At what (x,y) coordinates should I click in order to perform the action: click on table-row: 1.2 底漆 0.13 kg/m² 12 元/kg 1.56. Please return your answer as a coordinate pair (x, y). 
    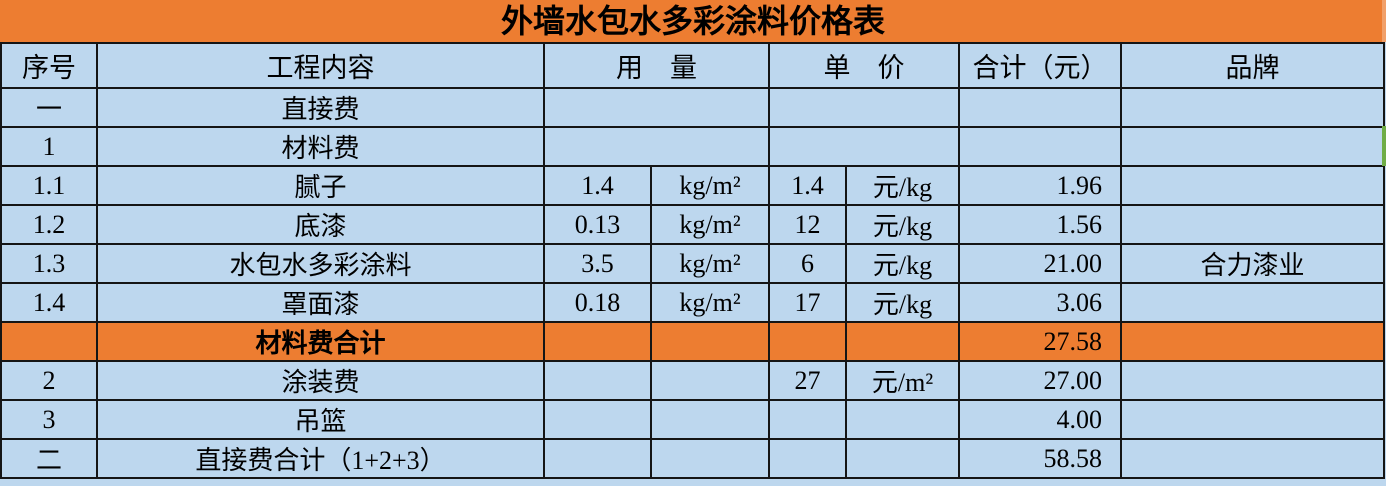
    Looking at the image, I should click on (692, 224).